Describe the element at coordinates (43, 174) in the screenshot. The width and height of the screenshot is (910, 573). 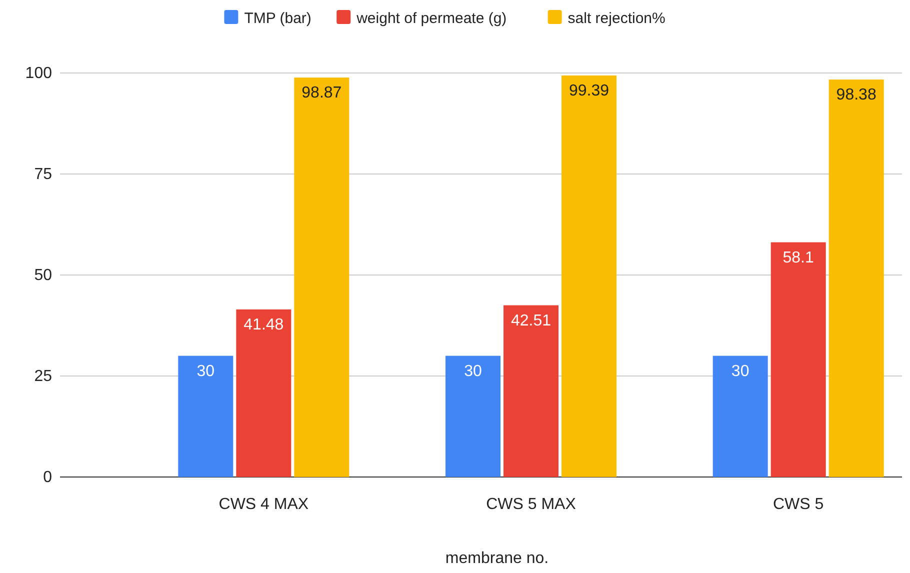
I see `y-tick-label: 75` at that location.